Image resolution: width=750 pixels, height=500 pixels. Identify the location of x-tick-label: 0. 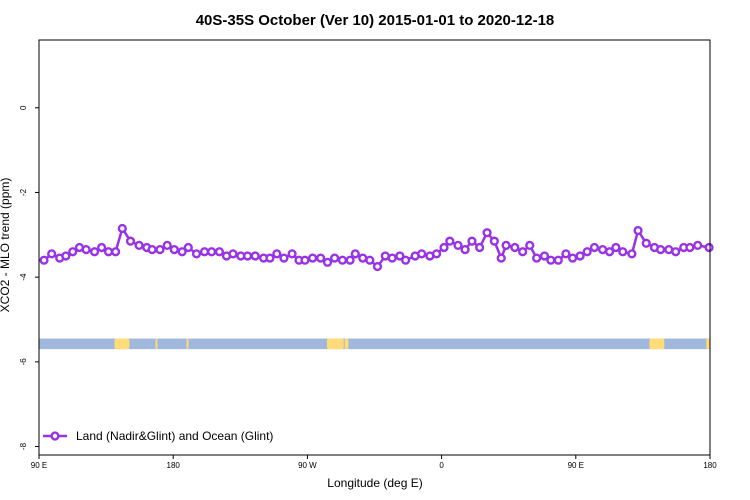
(441, 465).